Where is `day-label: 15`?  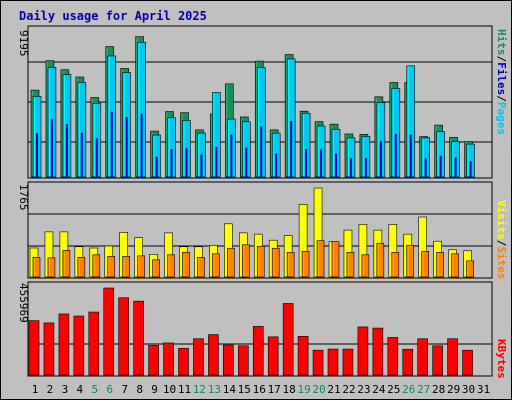 day-label: 15 is located at coordinates (244, 389).